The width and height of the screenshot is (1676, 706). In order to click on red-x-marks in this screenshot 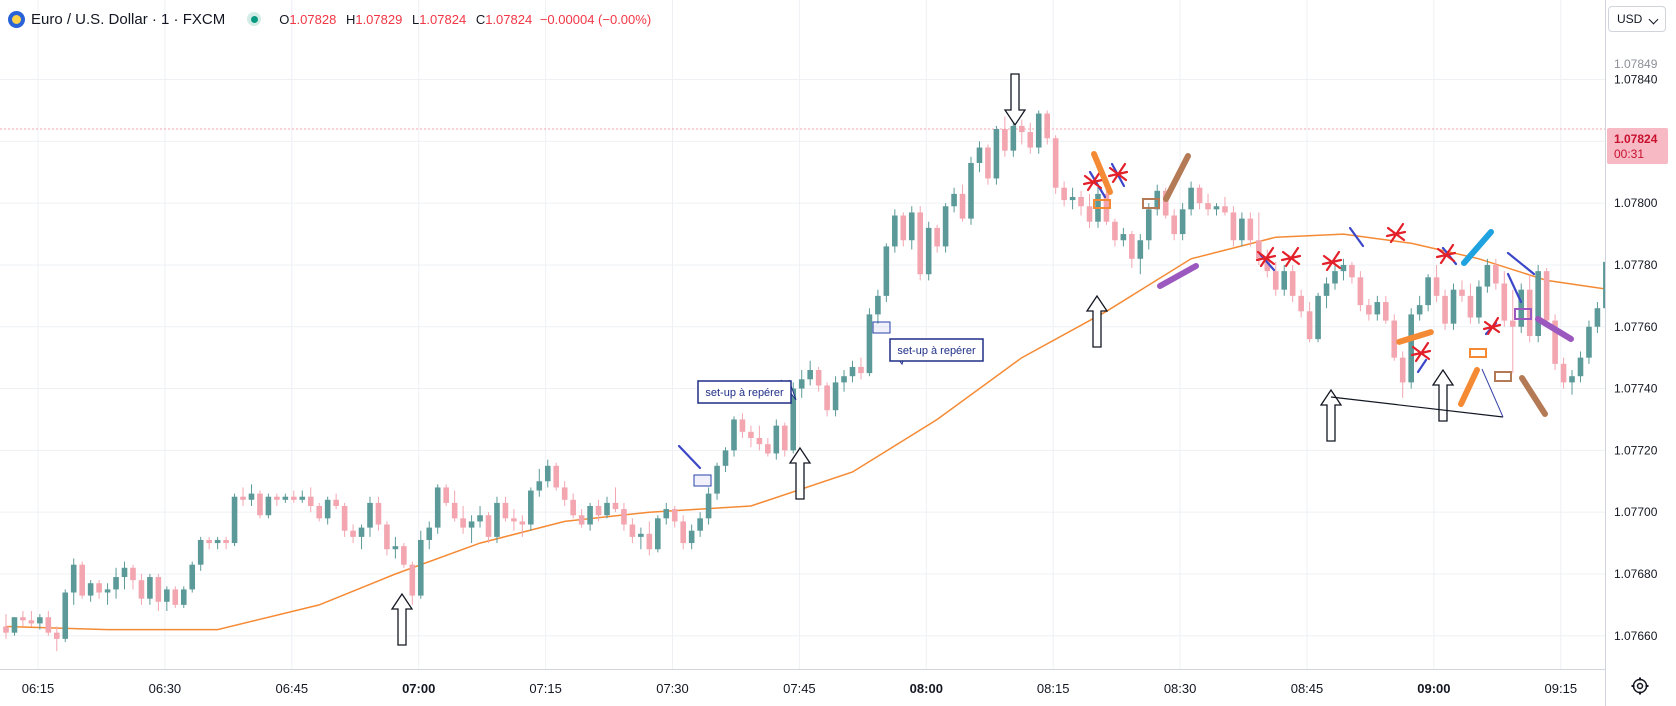, I will do `click(1292, 262)`.